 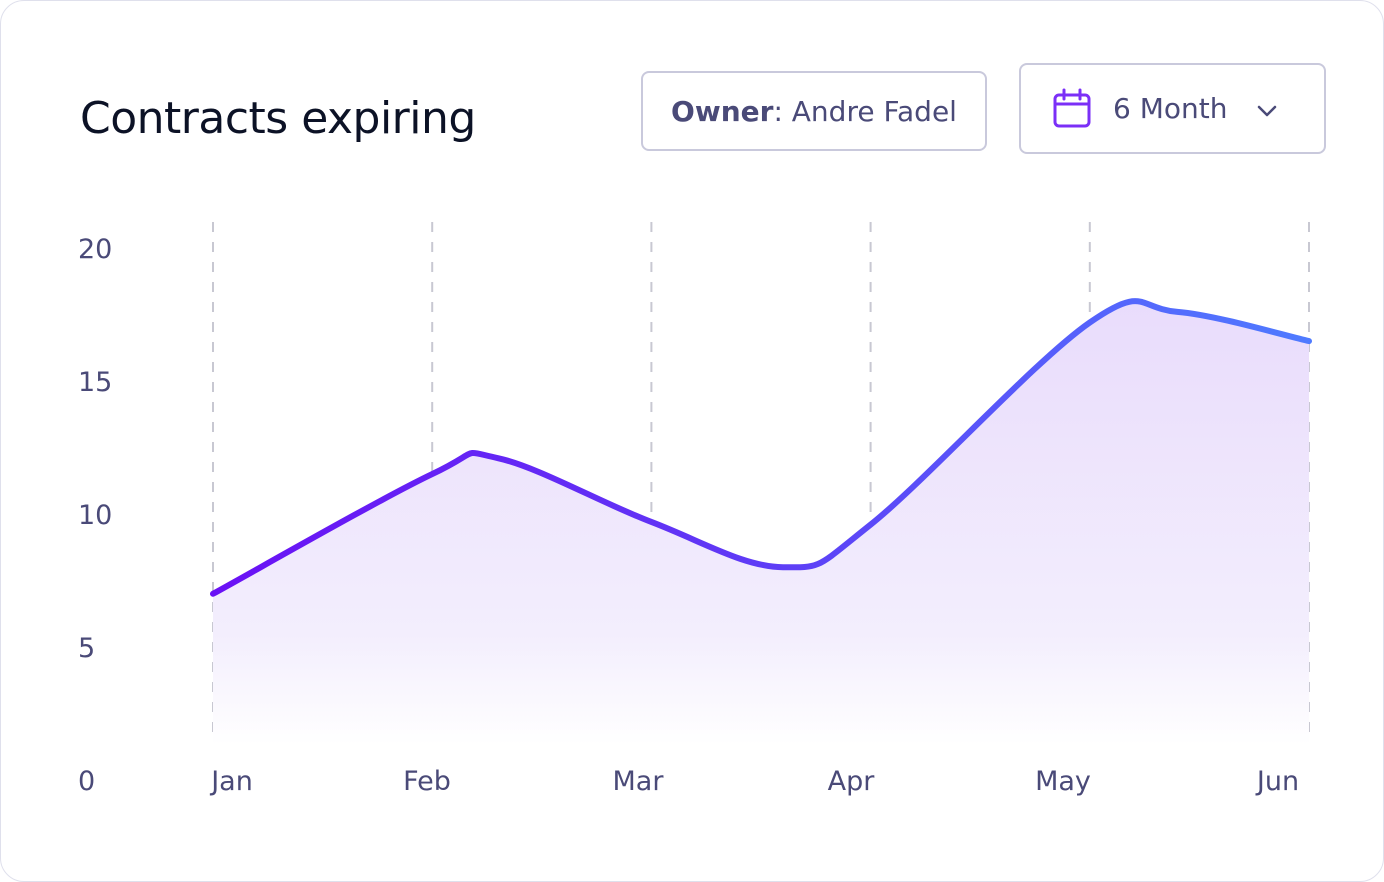 What do you see at coordinates (231, 781) in the screenshot?
I see `x-tick-label-jan: Jan` at bounding box center [231, 781].